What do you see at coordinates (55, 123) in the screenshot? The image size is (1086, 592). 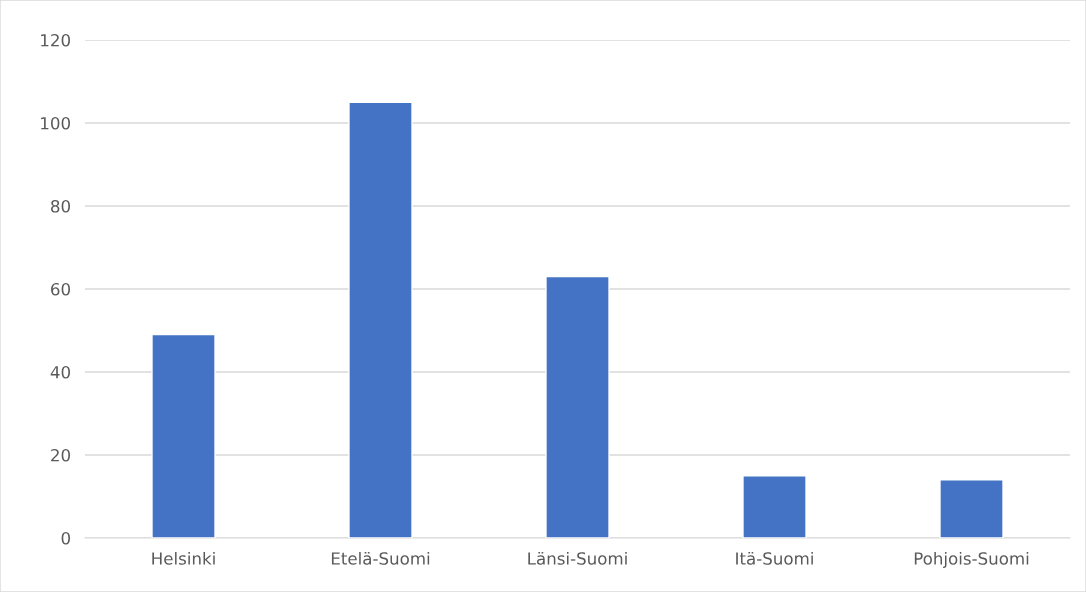 I see `y-tick-label: 100` at bounding box center [55, 123].